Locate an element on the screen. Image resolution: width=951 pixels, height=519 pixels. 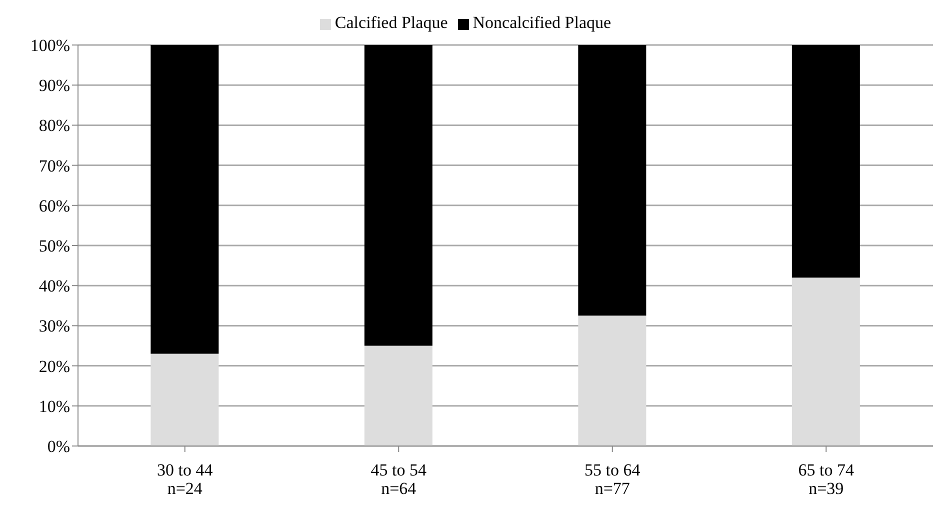
y-tick-label: 70% is located at coordinates (54, 166).